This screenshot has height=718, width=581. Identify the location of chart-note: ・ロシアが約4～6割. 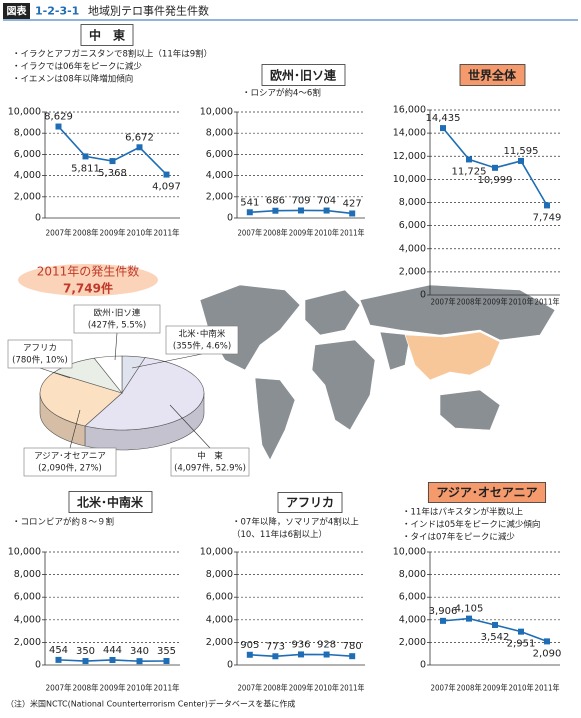
(281, 93).